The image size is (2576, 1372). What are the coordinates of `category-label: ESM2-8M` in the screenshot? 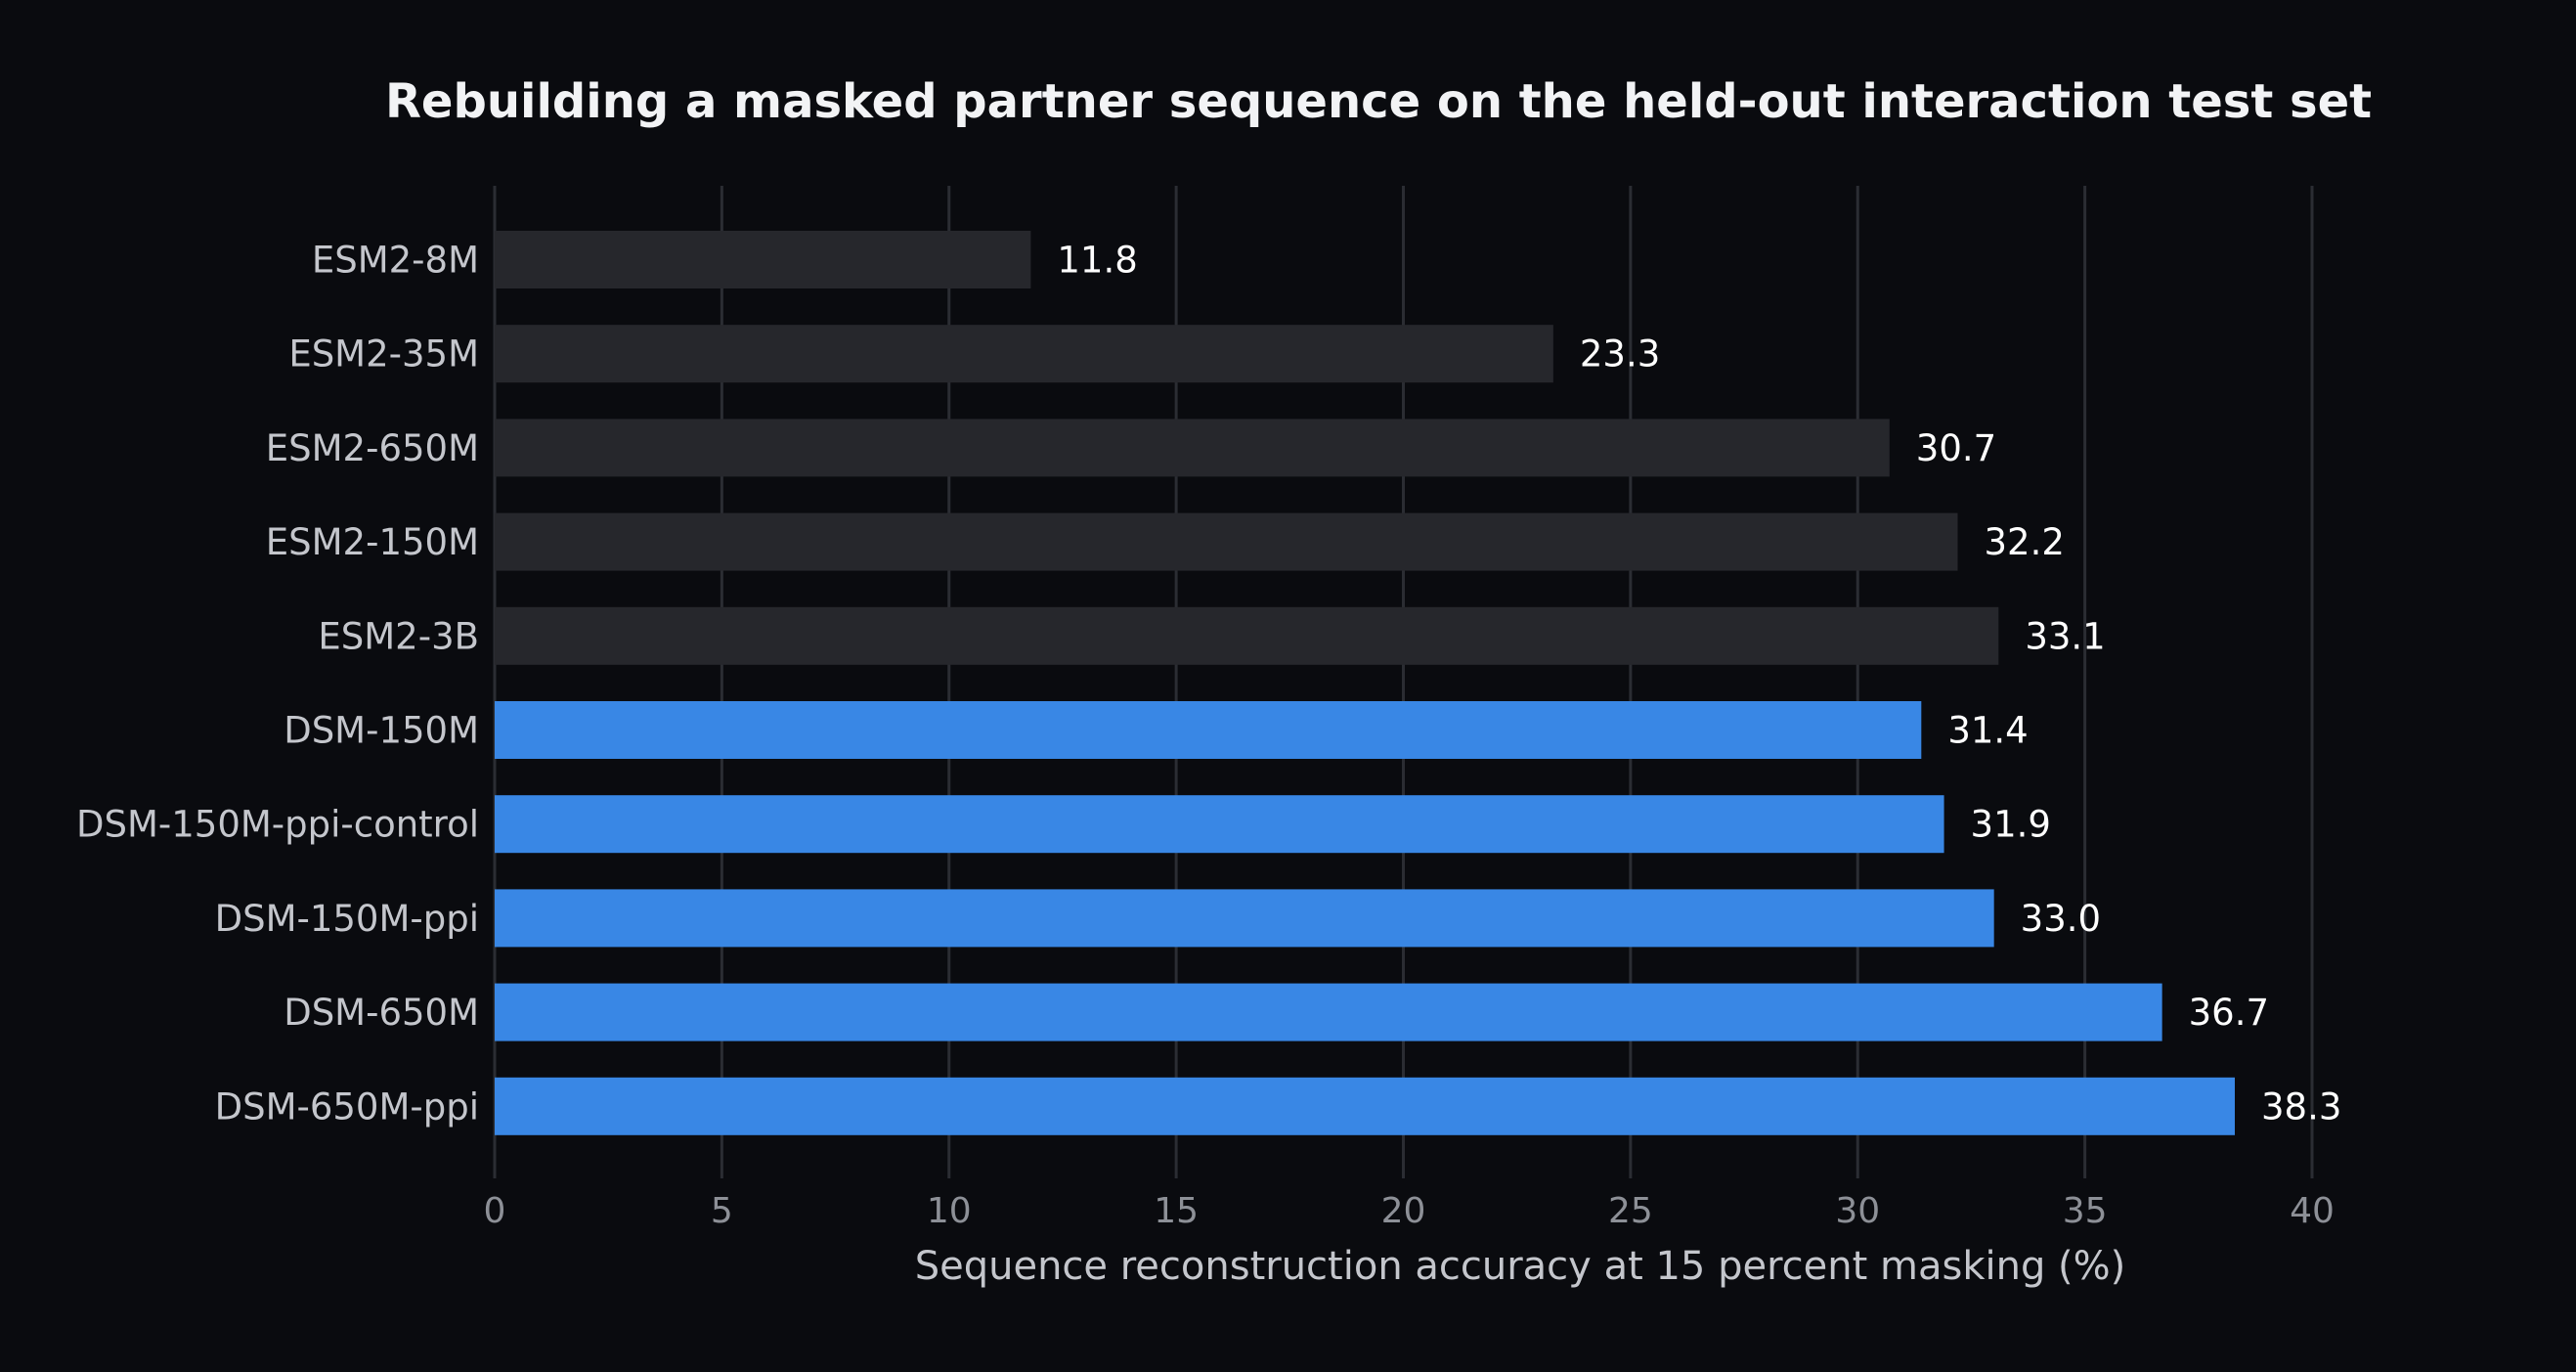 It's located at (395, 261).